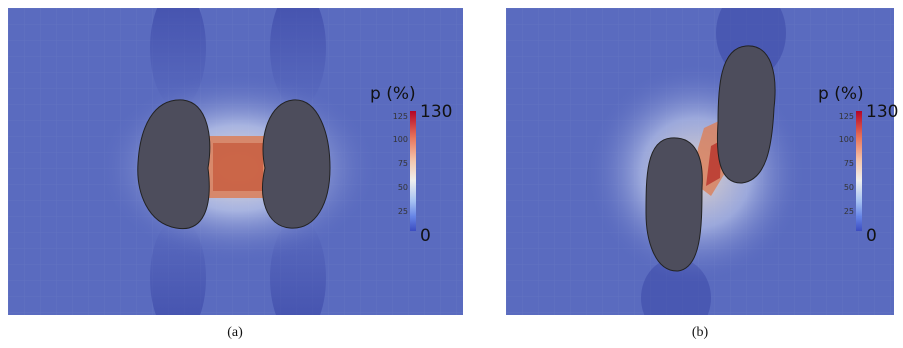  Describe the element at coordinates (746, 114) in the screenshot. I see `particle-upper-right` at that location.